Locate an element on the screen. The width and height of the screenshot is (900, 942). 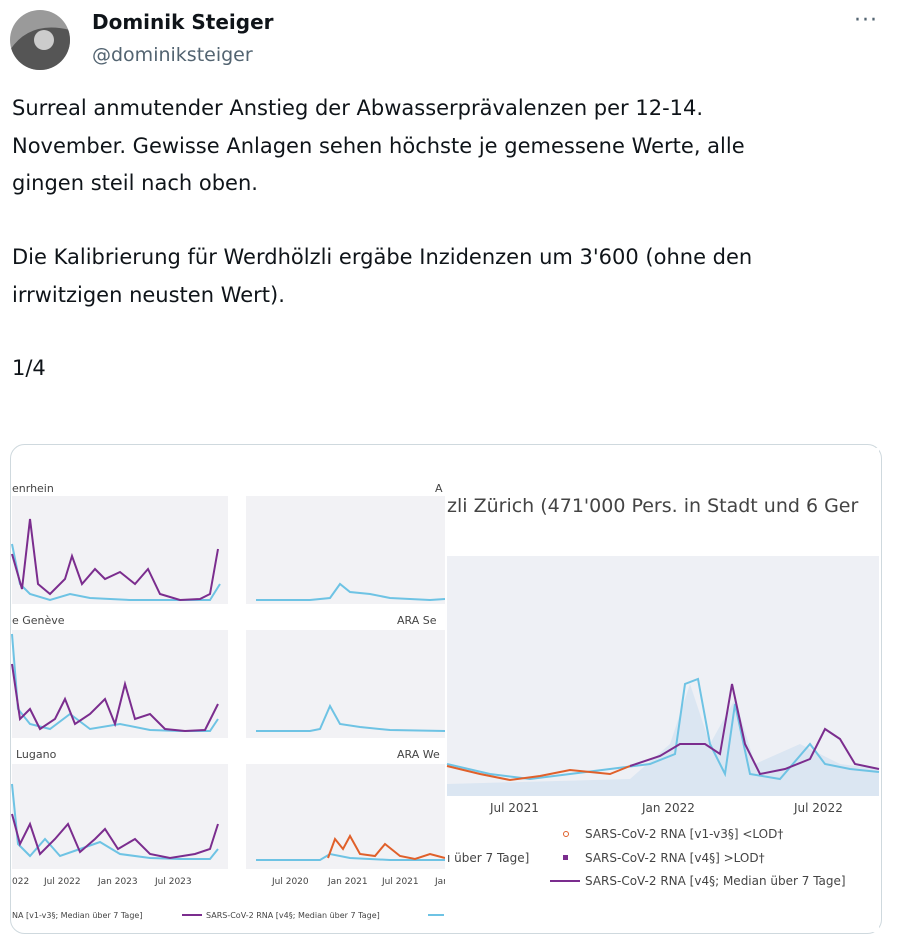
avatar is located at coordinates (40, 40).